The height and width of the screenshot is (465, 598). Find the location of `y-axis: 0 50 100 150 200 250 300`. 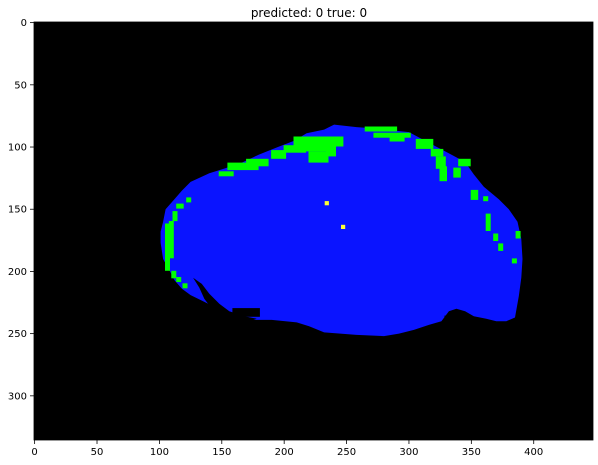

y-axis: 0 50 100 150 200 250 300 is located at coordinates (21, 210).